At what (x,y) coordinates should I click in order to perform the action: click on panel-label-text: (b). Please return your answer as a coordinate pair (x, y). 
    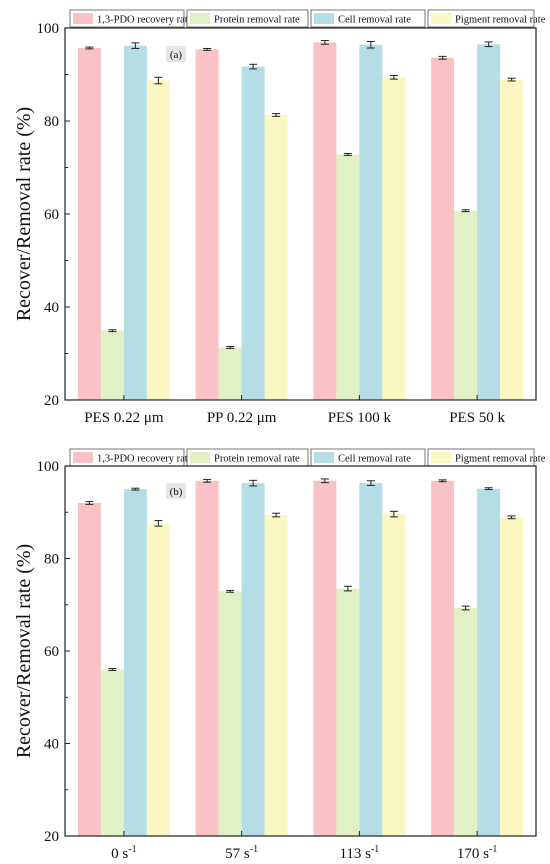
    Looking at the image, I should click on (176, 492).